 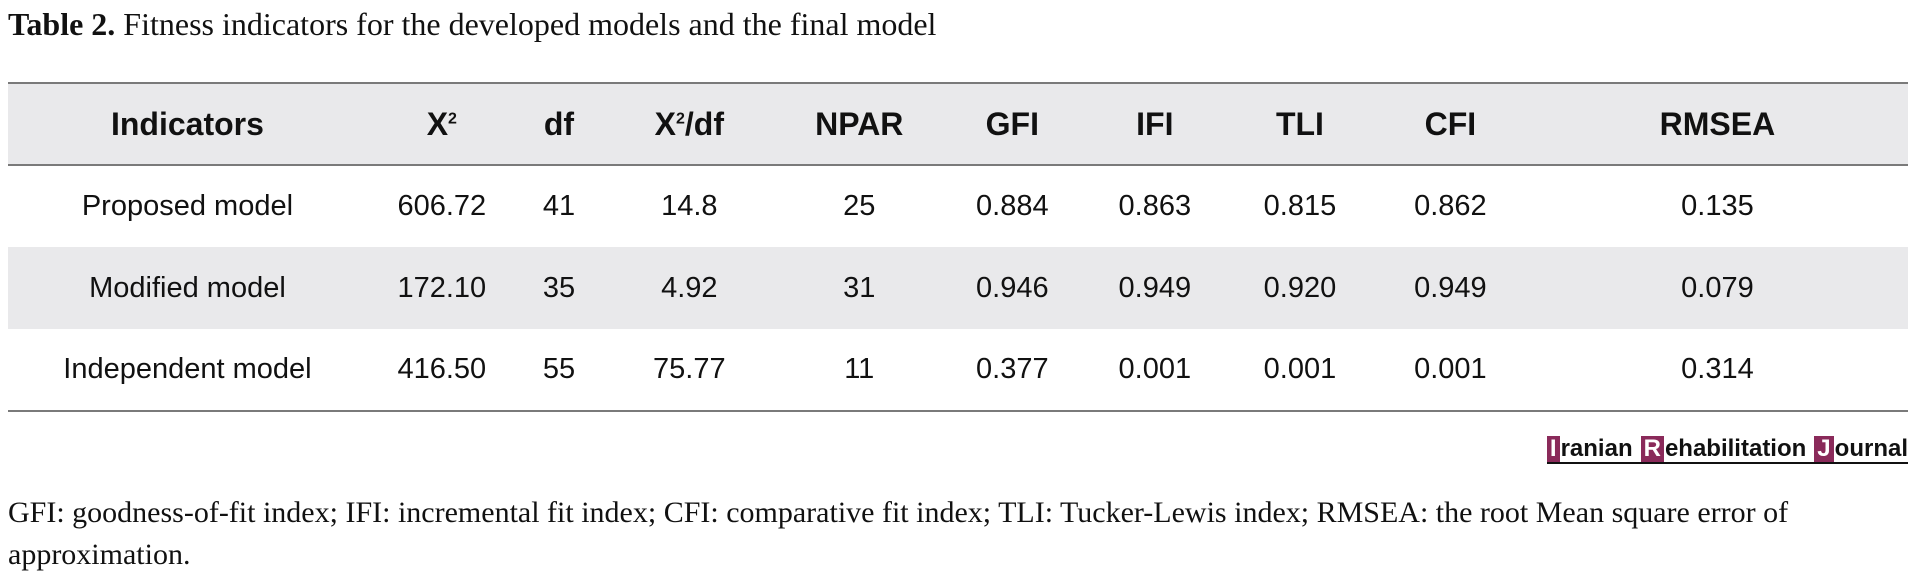 I want to click on cell-tli: 0.001, so click(x=1300, y=369).